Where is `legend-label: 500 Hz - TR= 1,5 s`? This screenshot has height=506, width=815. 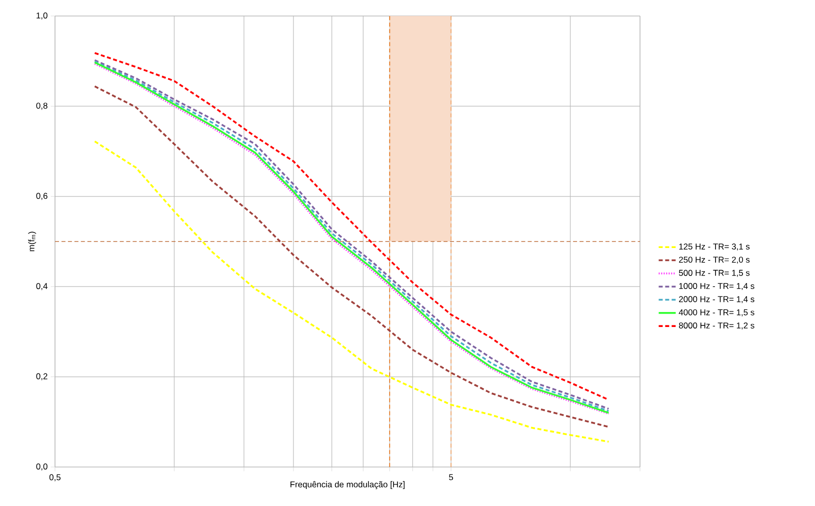 legend-label: 500 Hz - TR= 1,5 s is located at coordinates (714, 273).